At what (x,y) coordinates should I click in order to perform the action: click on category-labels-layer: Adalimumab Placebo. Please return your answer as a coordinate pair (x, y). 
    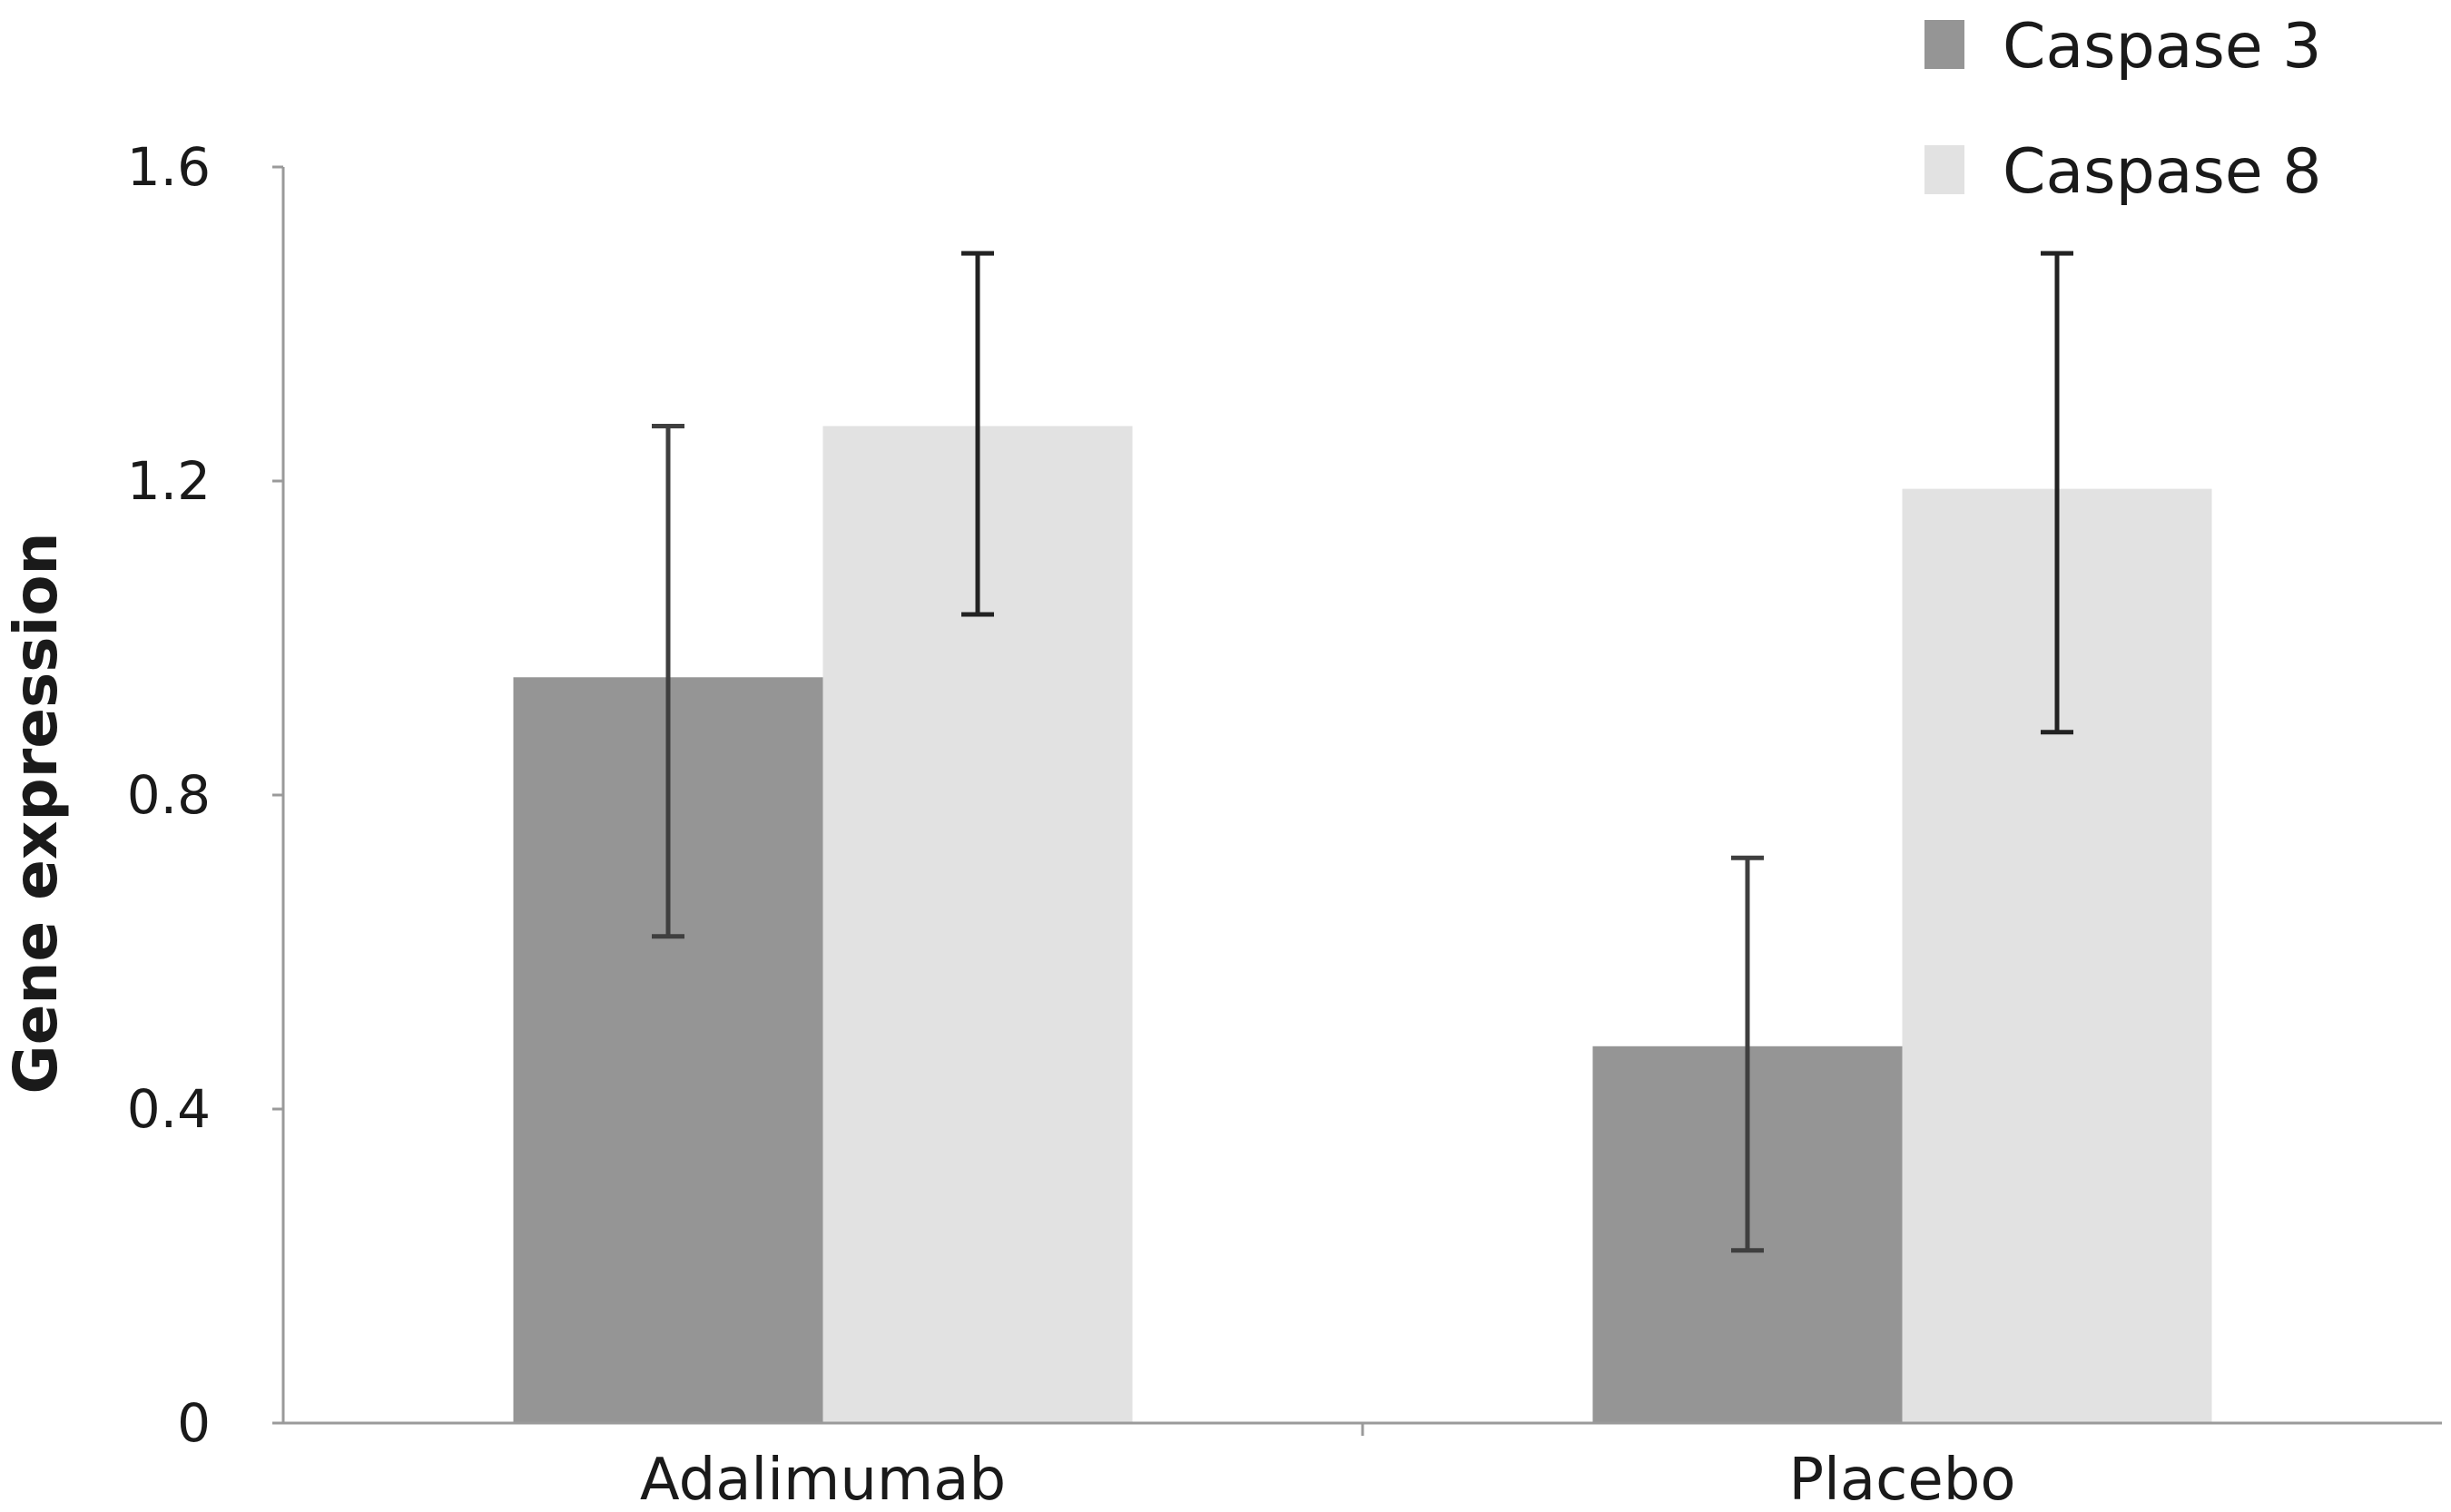
    Looking at the image, I should click on (1328, 1467).